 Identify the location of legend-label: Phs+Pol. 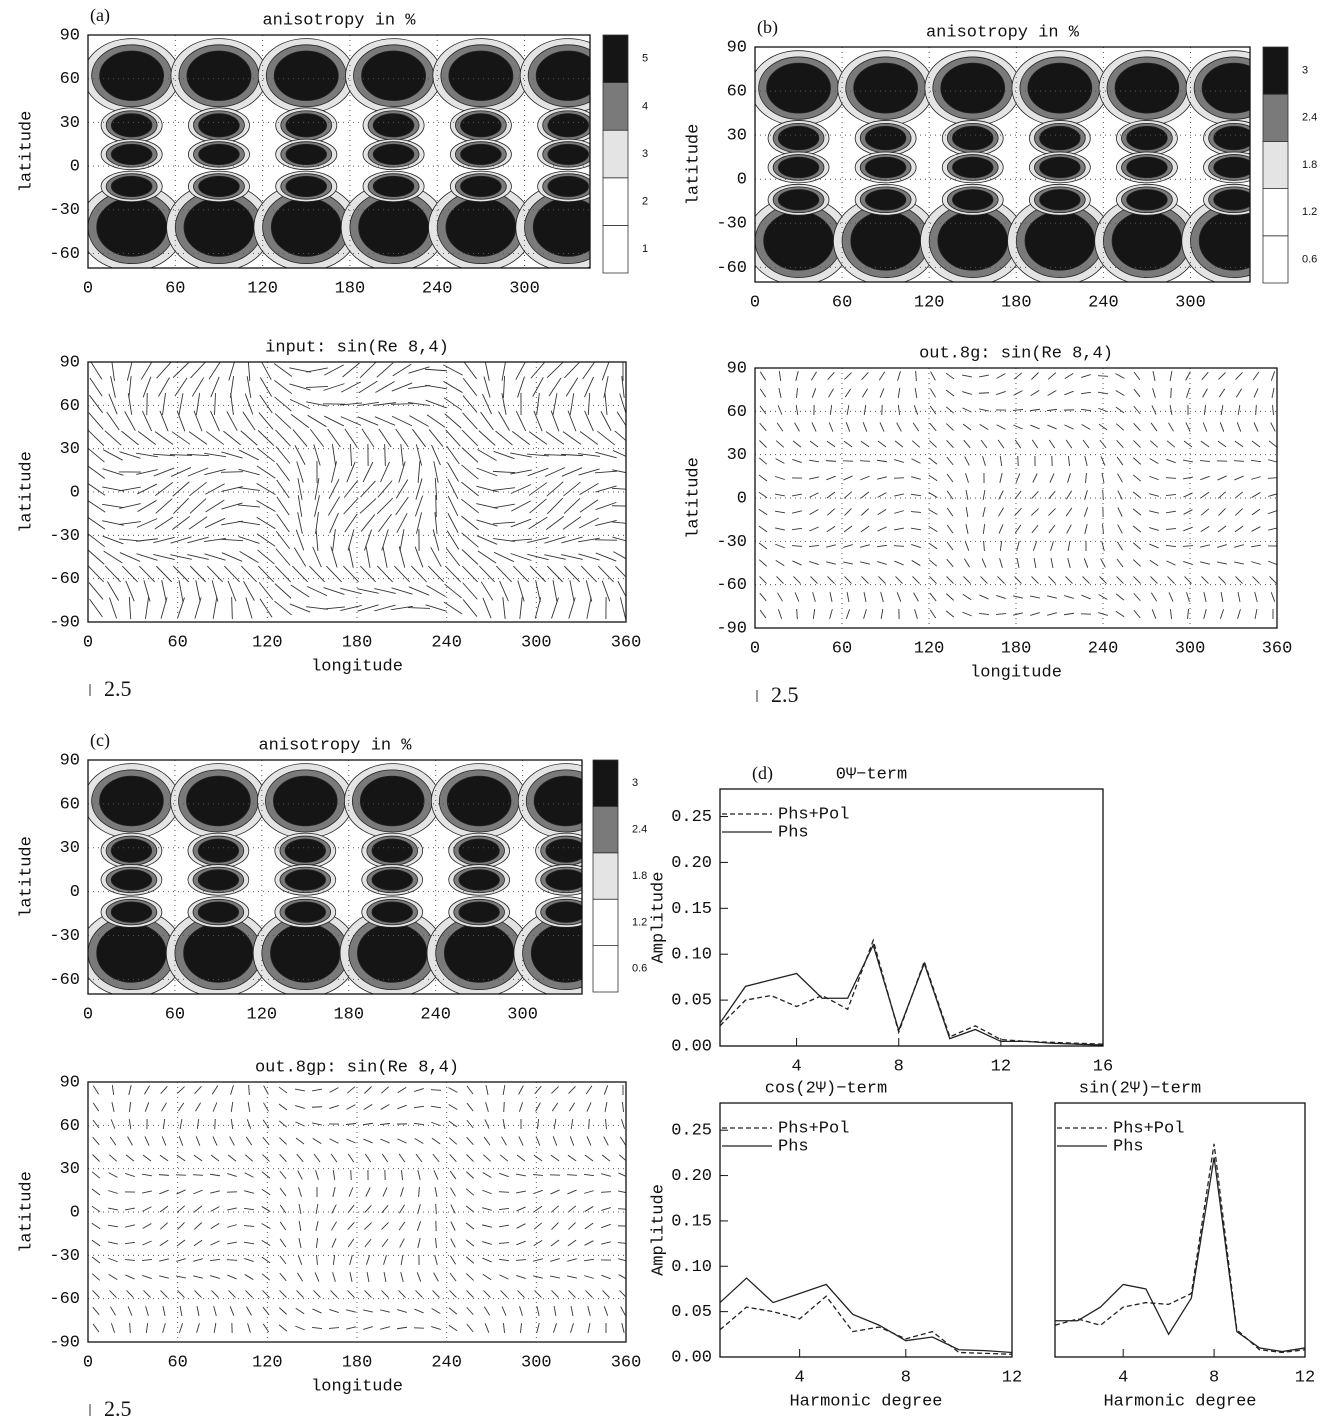
(813, 814).